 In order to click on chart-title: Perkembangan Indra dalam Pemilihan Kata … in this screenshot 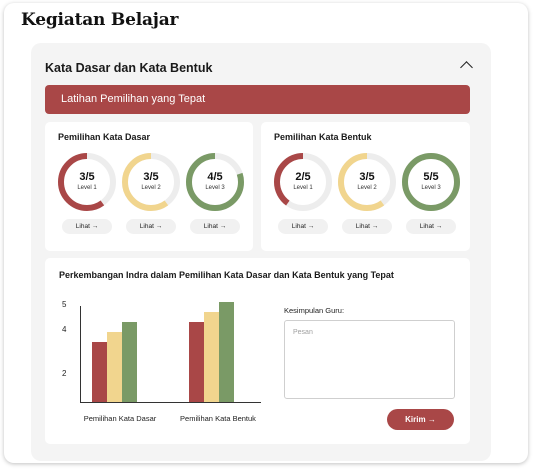, I will do `click(226, 275)`.